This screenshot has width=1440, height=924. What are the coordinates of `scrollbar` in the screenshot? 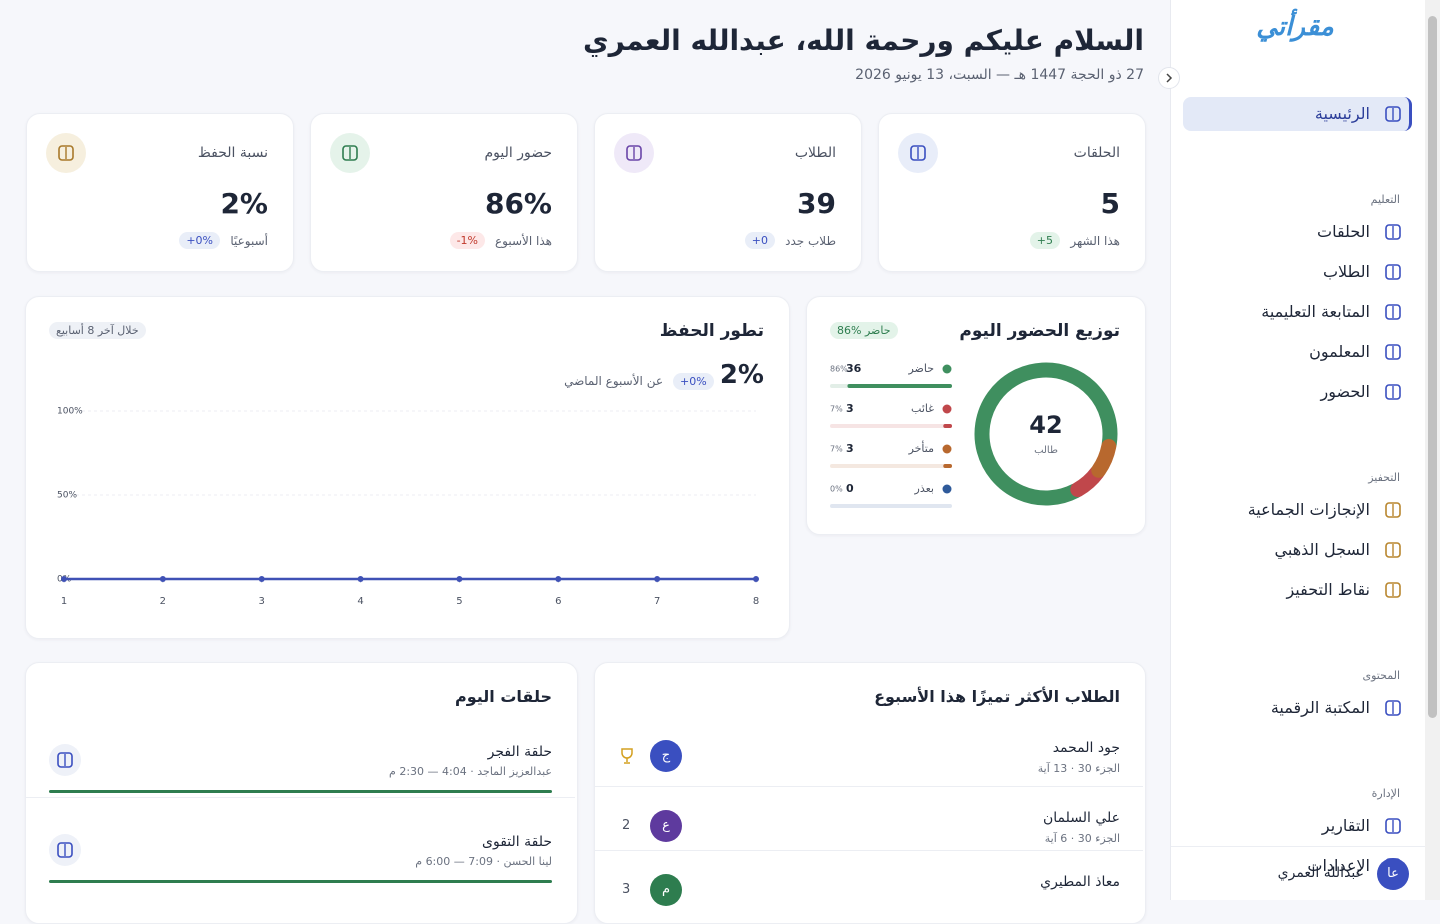 It's located at (1432, 450).